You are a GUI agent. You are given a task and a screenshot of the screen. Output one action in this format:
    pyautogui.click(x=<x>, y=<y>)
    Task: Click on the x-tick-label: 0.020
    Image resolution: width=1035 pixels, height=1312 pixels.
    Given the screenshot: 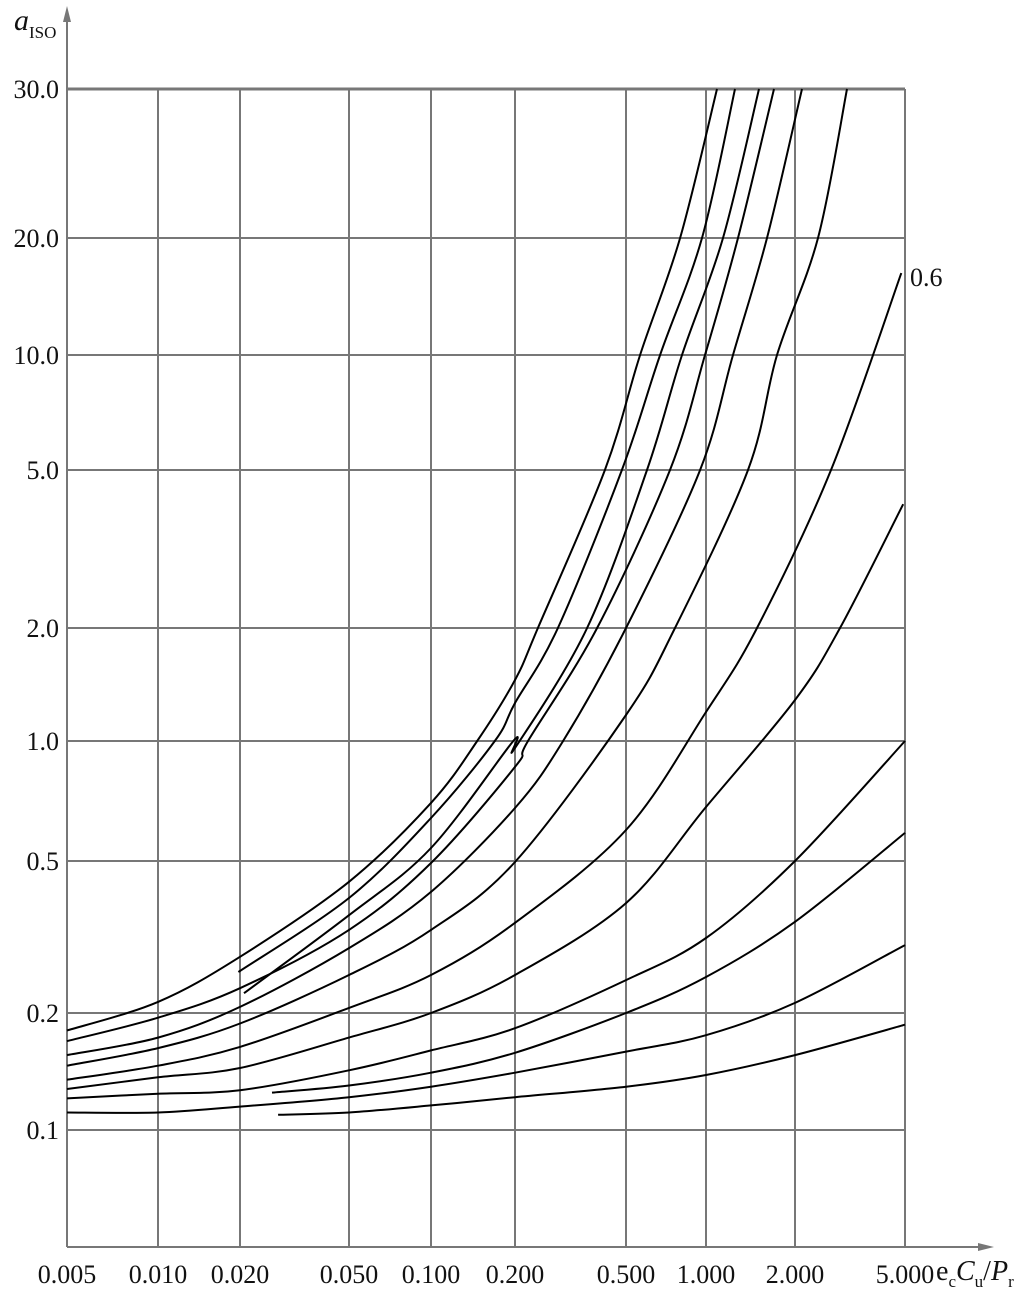 What is the action you would take?
    pyautogui.click(x=240, y=1274)
    